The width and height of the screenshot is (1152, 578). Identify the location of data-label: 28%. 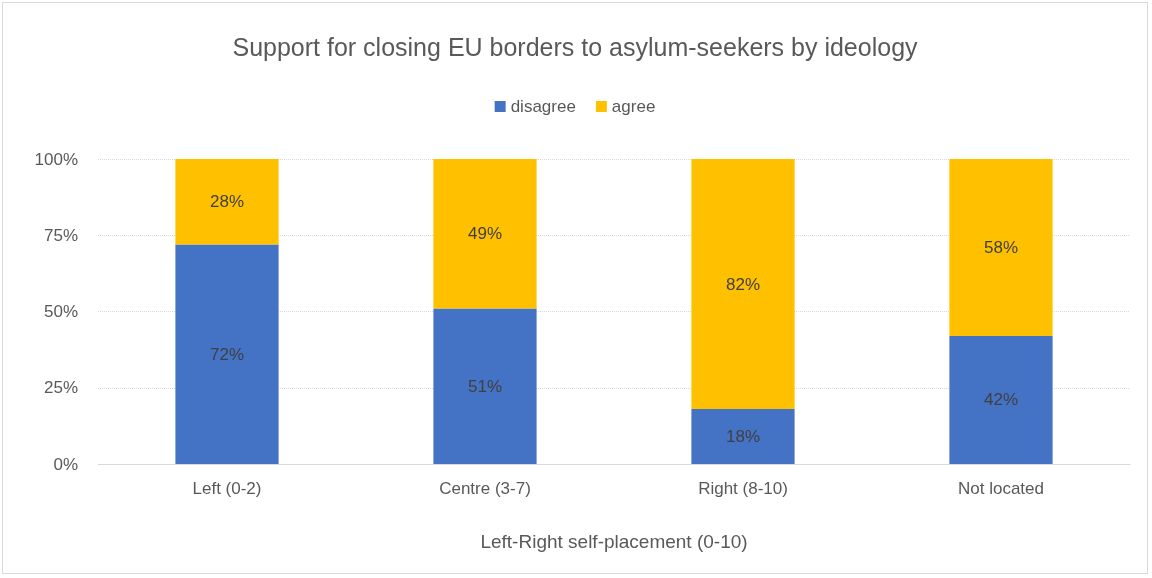
(227, 202).